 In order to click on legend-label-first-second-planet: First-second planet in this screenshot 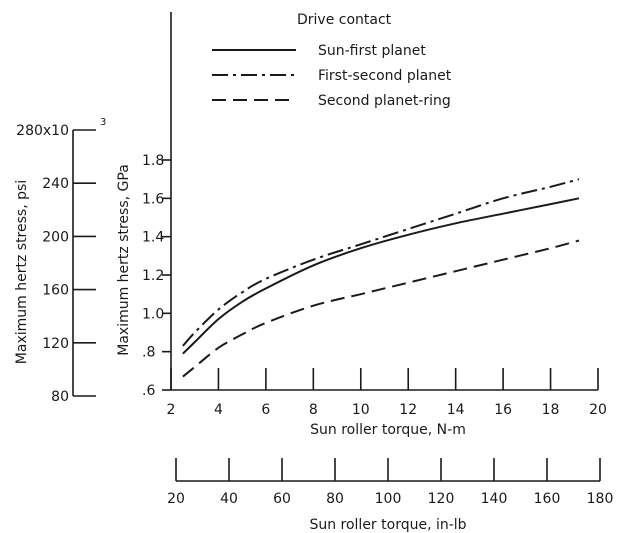, I will do `click(385, 76)`.